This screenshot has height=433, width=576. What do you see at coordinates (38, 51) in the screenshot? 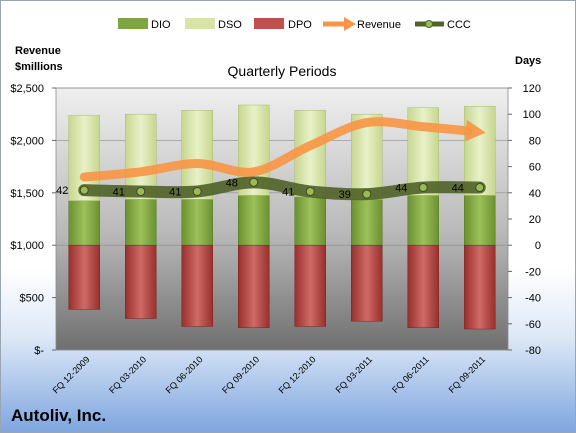
I see `left-axis-title-line1: Revenue` at bounding box center [38, 51].